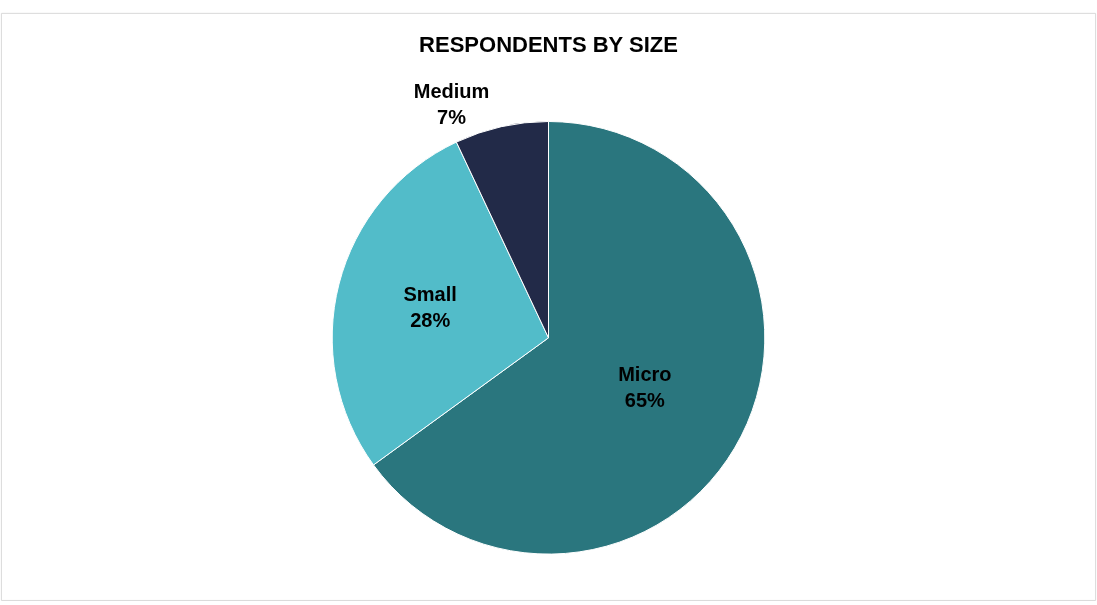 The height and width of the screenshot is (605, 1097). I want to click on chart-title: RESPONDENTS BY SIZE, so click(548, 44).